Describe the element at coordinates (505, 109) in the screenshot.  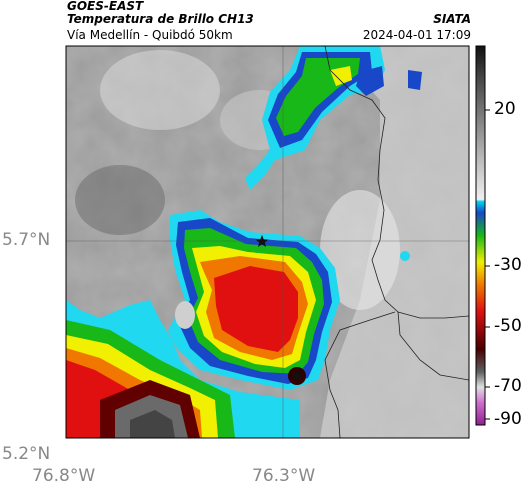
I see `colorbar-label: 20` at that location.